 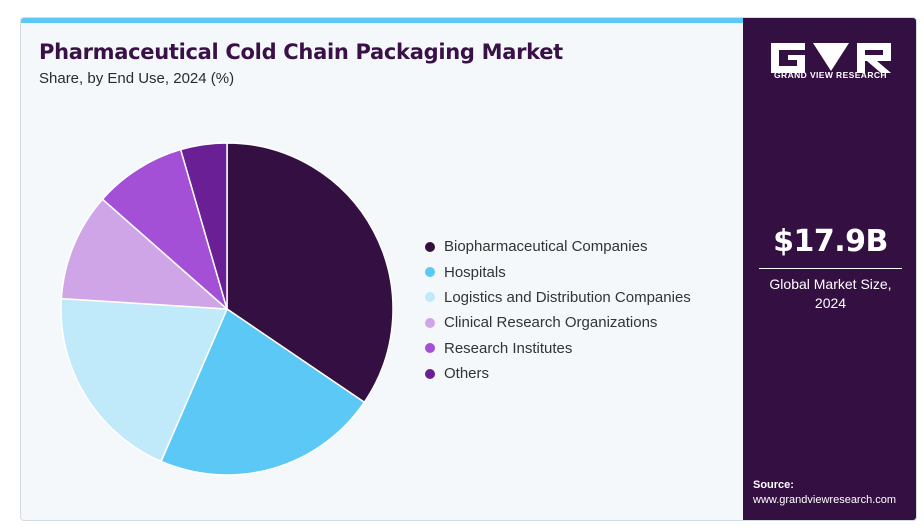 I want to click on legend-item-biopharmaceutical-companies: Biopharmaceutical Companies, so click(x=558, y=246).